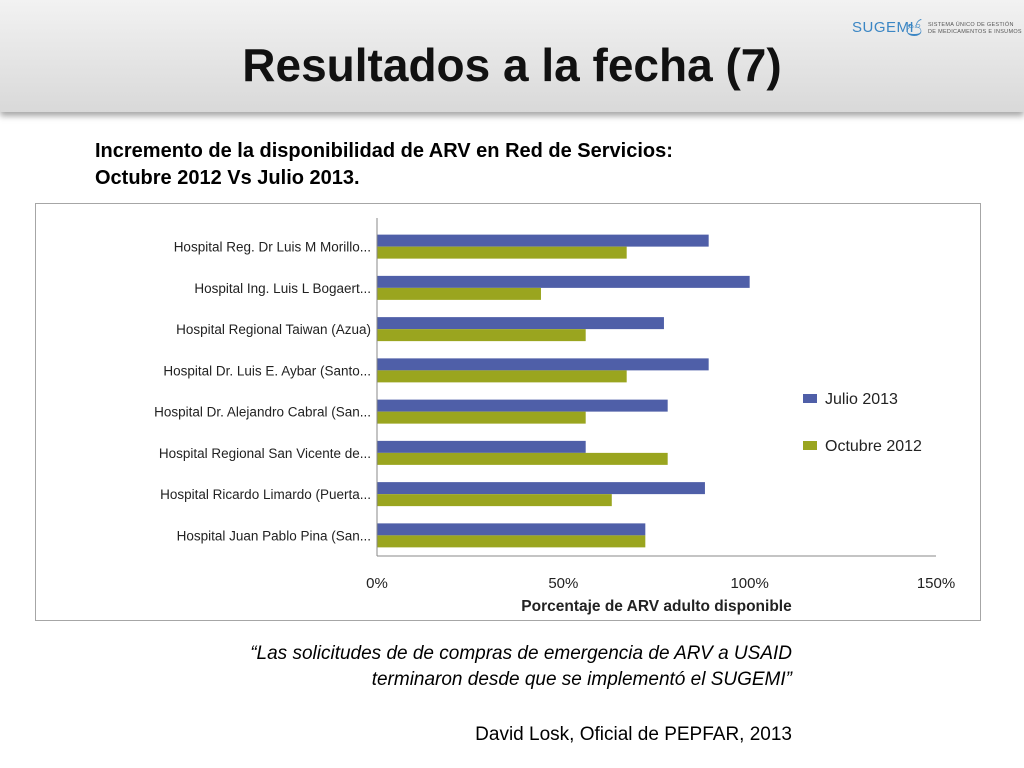 Image resolution: width=1024 pixels, height=768 pixels. Describe the element at coordinates (377, 583) in the screenshot. I see `x-tick-label: 0%` at that location.